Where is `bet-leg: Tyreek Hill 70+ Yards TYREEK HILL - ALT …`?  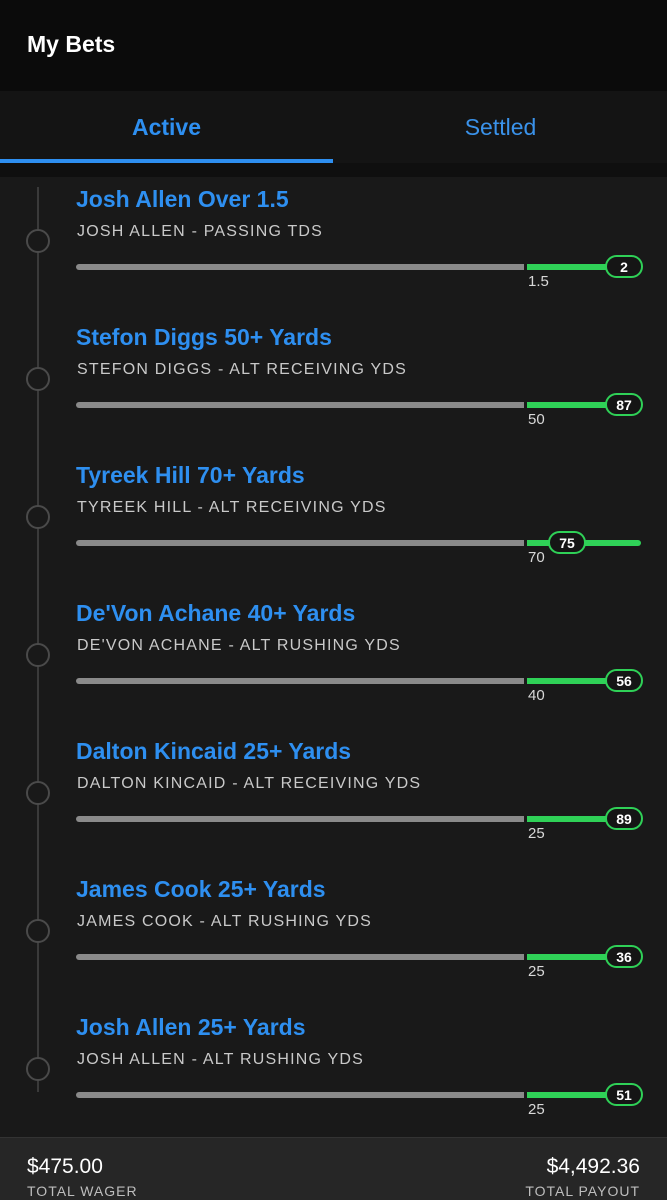 bet-leg: Tyreek Hill 70+ Yards TYREEK HILL - ALT … is located at coordinates (333, 522).